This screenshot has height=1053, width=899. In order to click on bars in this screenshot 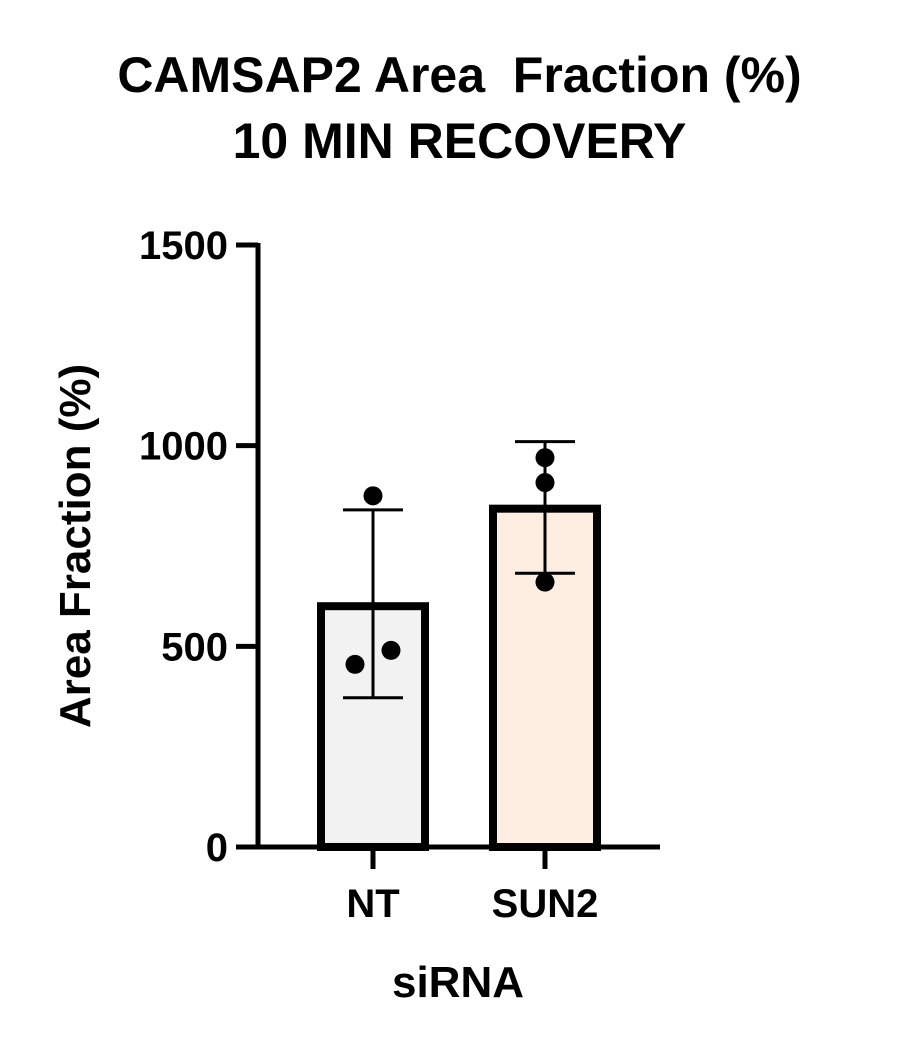, I will do `click(459, 678)`.